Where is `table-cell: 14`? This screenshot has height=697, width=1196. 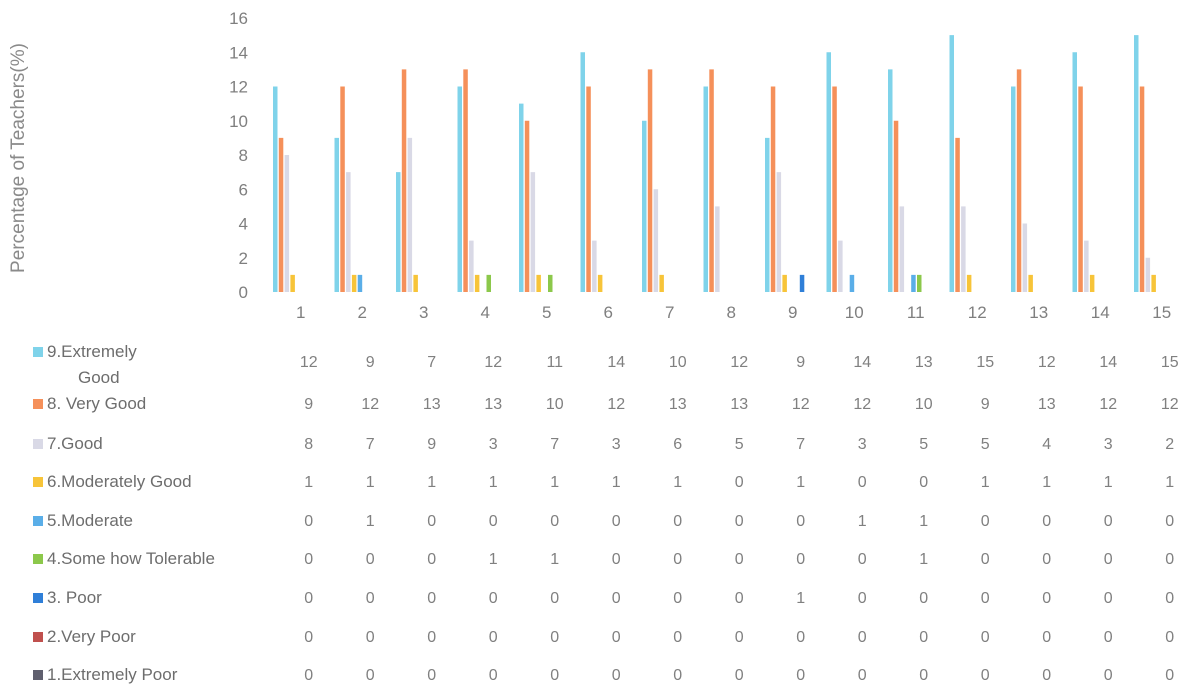 table-cell: 14 is located at coordinates (1108, 362).